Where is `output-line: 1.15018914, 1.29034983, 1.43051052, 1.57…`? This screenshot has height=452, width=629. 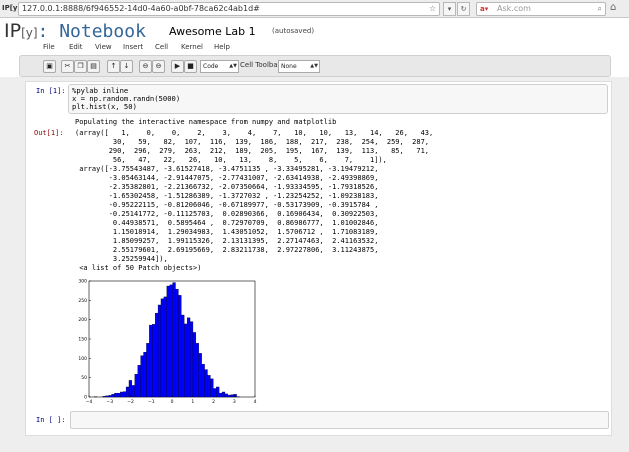
output-line: 1.15018914, 1.29034983, 1.43051052, 1.57… is located at coordinates (227, 232).